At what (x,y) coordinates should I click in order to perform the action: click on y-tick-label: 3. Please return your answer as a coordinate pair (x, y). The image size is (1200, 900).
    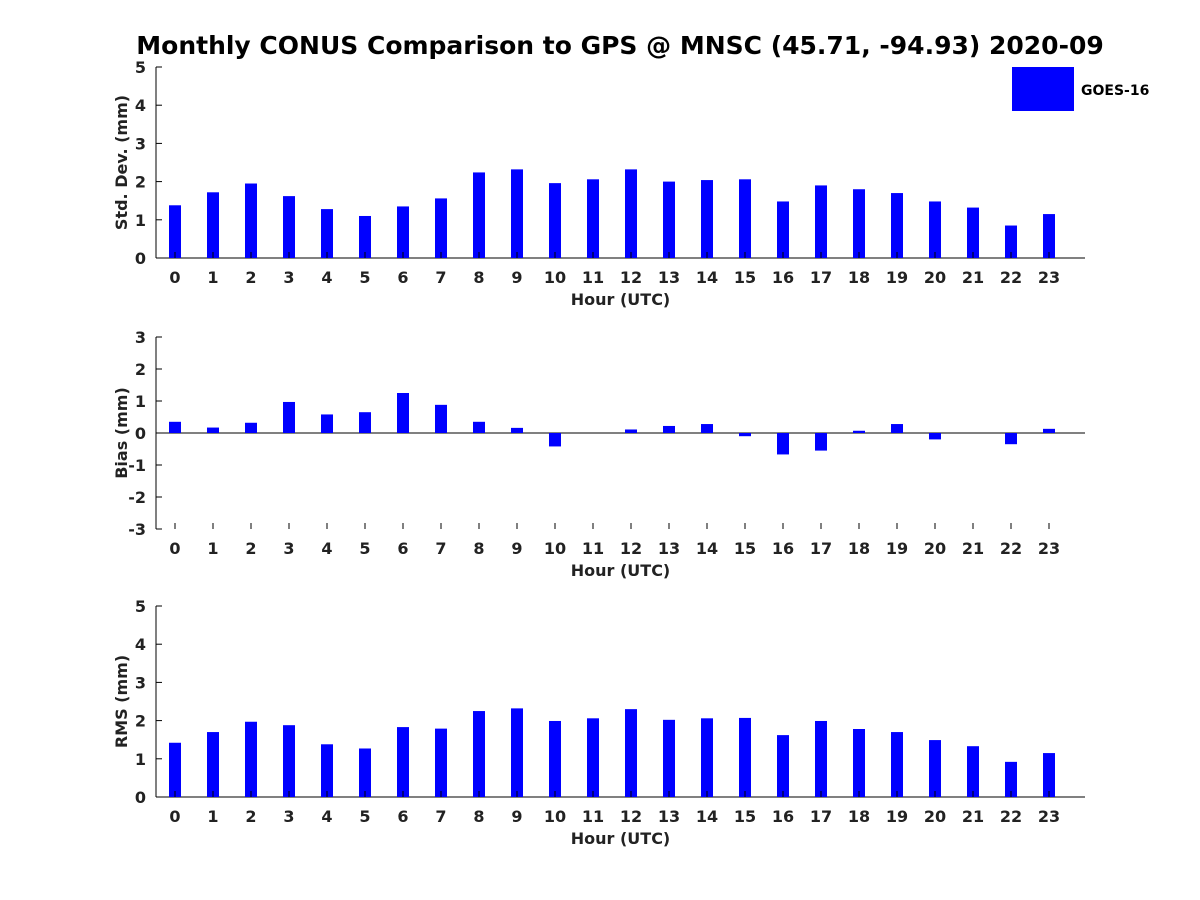
    Looking at the image, I should click on (140, 337).